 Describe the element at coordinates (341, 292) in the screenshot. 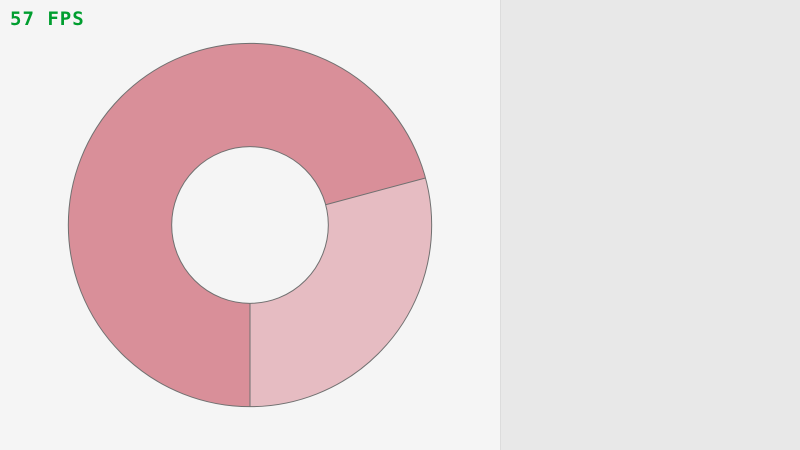

I see `ring-single-sector` at that location.